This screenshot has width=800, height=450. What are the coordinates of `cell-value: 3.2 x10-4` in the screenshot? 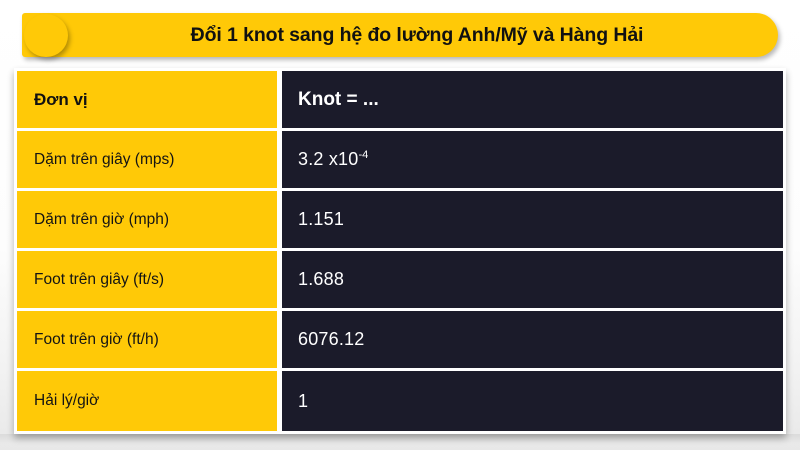 It's located at (532, 161).